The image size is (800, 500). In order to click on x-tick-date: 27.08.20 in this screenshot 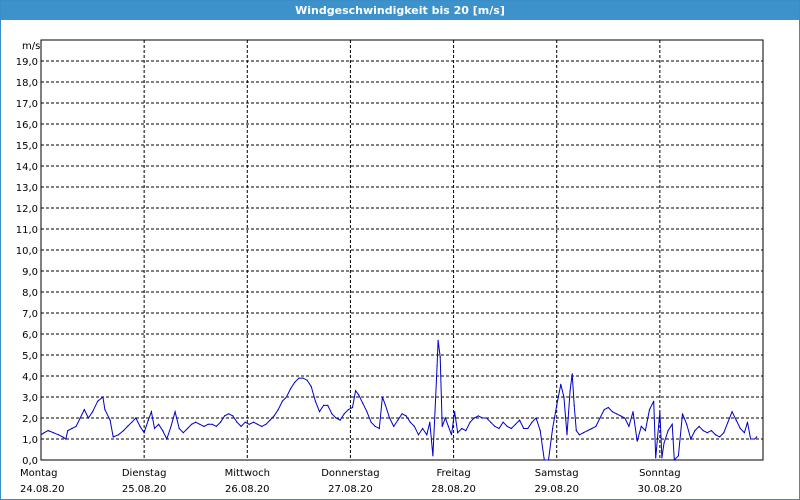, I will do `click(350, 489)`.